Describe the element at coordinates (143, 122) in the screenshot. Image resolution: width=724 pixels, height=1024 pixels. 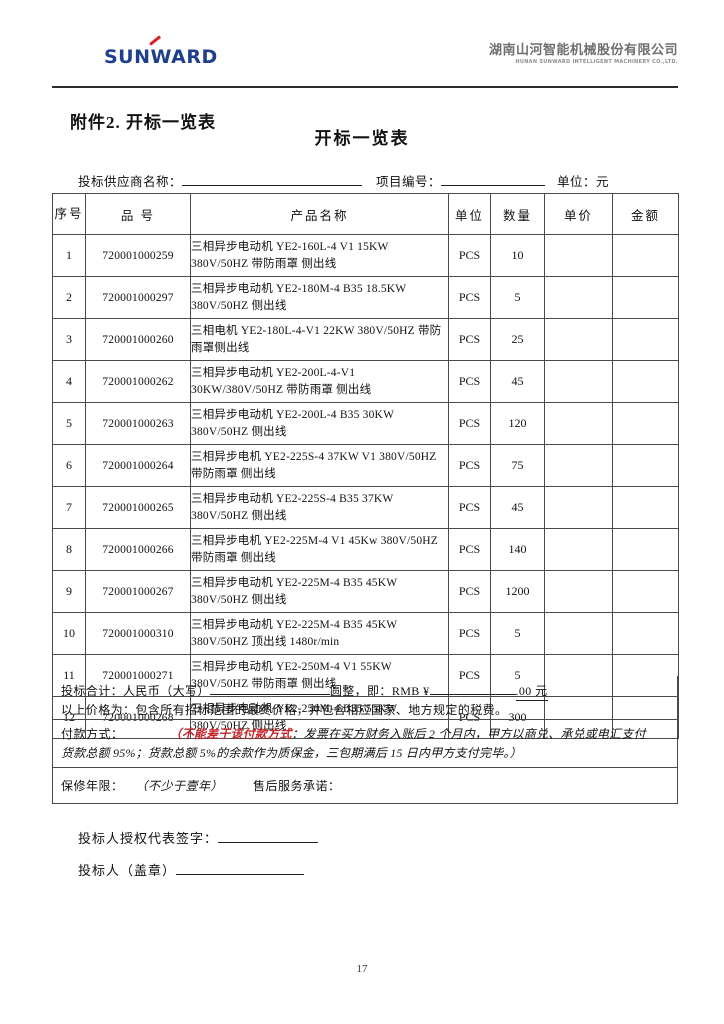
I see `attachment-title: 附件2. 开标一览表` at that location.